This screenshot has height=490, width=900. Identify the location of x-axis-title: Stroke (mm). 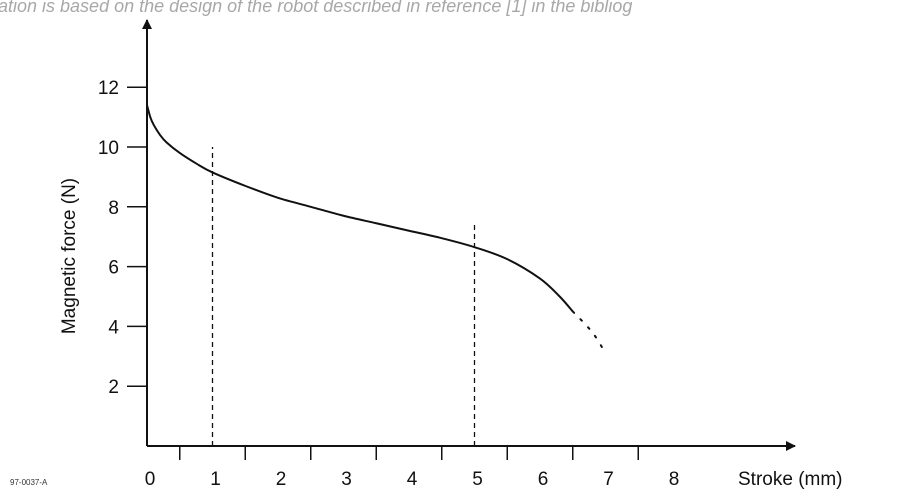
(790, 479).